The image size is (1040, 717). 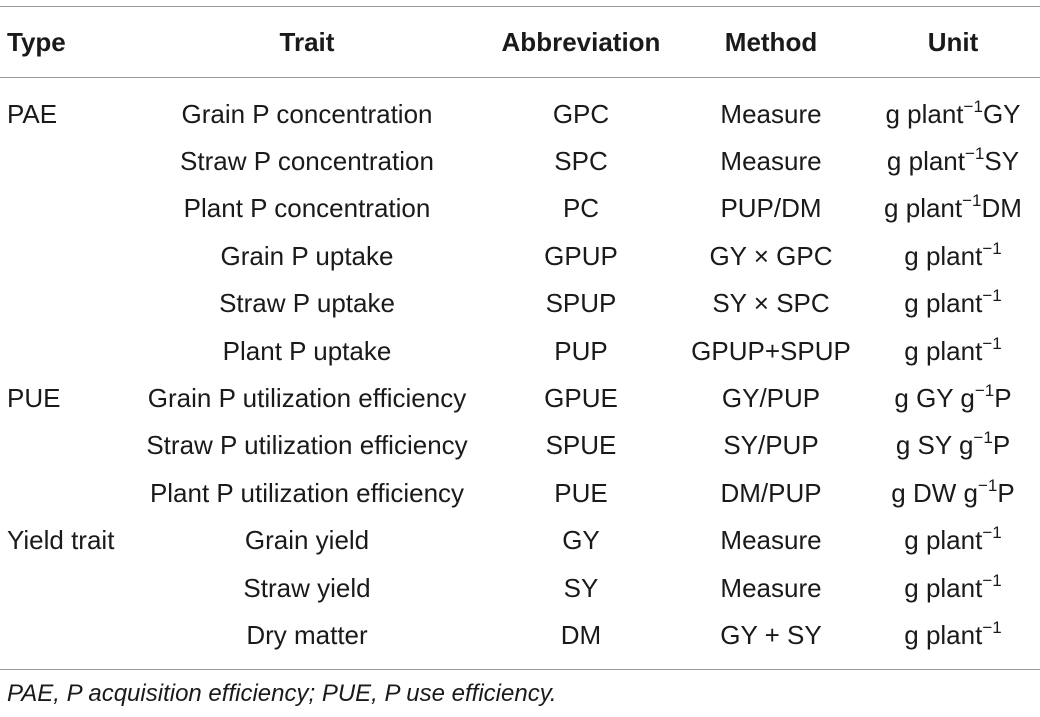 I want to click on header-type: Type, so click(x=36, y=42).